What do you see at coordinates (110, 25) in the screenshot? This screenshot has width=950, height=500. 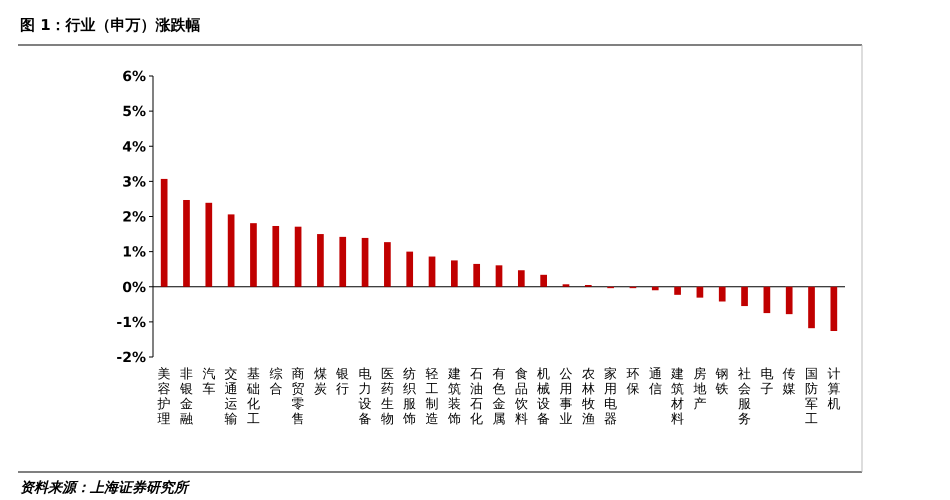 I see `chart-title: 图 1：行业（申万）涨跌幅` at bounding box center [110, 25].